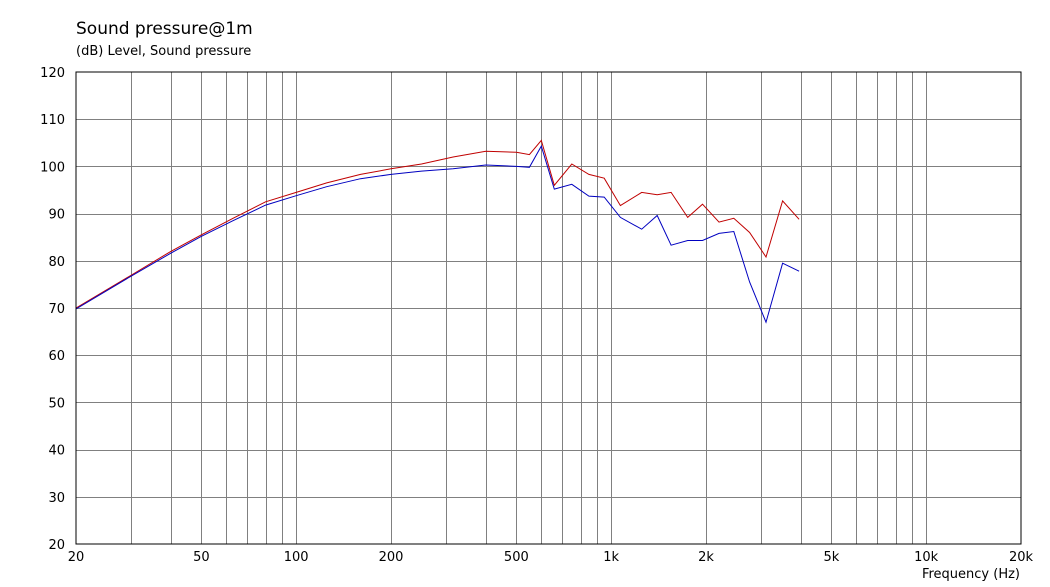 Image resolution: width=1050 pixels, height=587 pixels. I want to click on x-tick-label: 50, so click(201, 557).